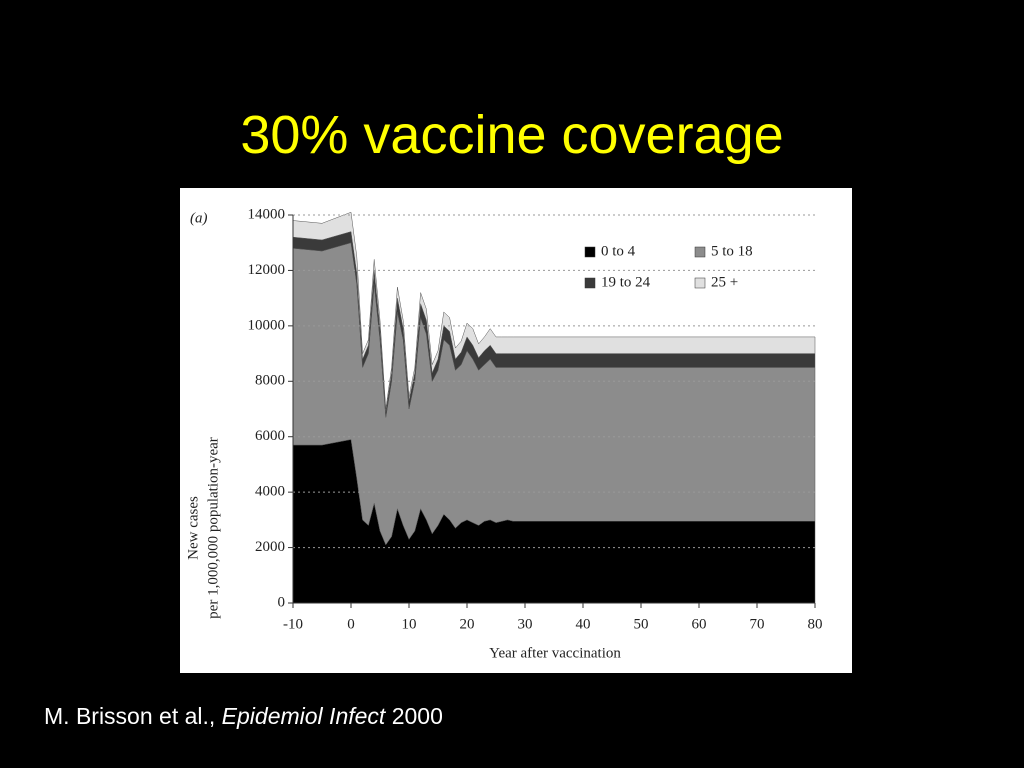 The width and height of the screenshot is (1024, 768). Describe the element at coordinates (409, 624) in the screenshot. I see `x-tick-label: 10` at that location.